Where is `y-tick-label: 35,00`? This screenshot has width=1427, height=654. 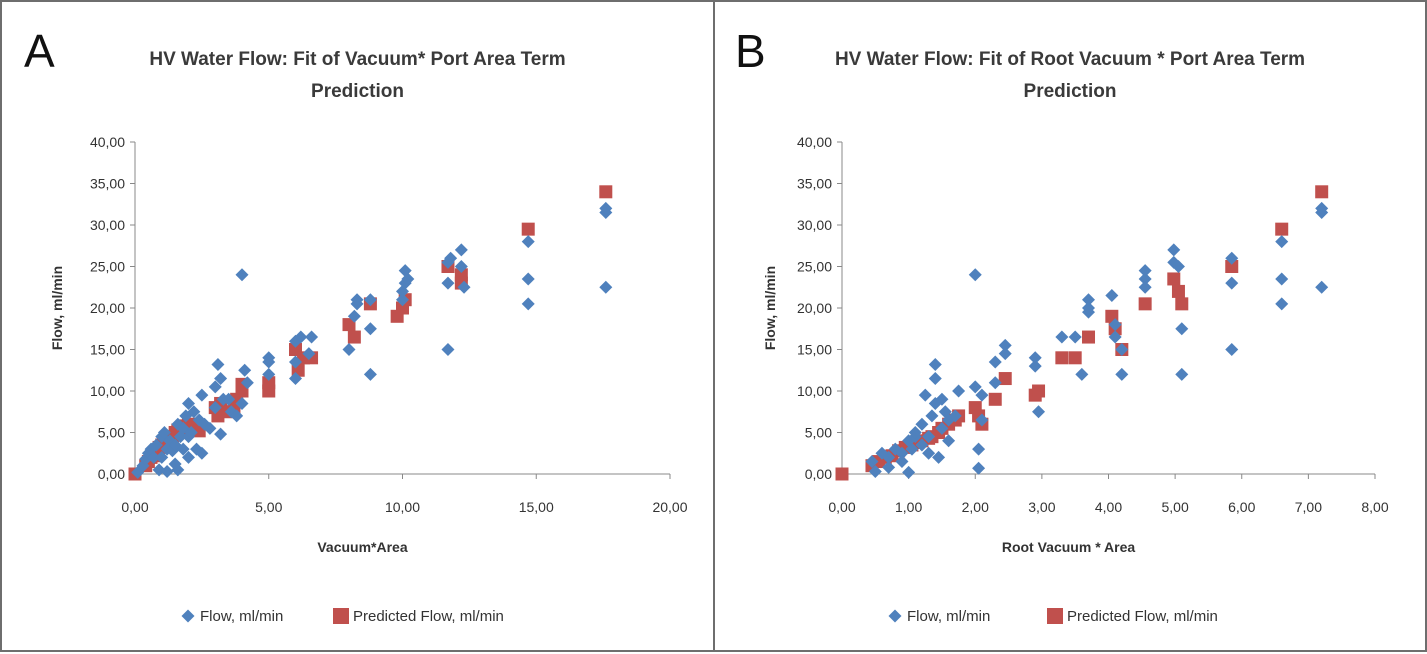 y-tick-label: 35,00 is located at coordinates (814, 184).